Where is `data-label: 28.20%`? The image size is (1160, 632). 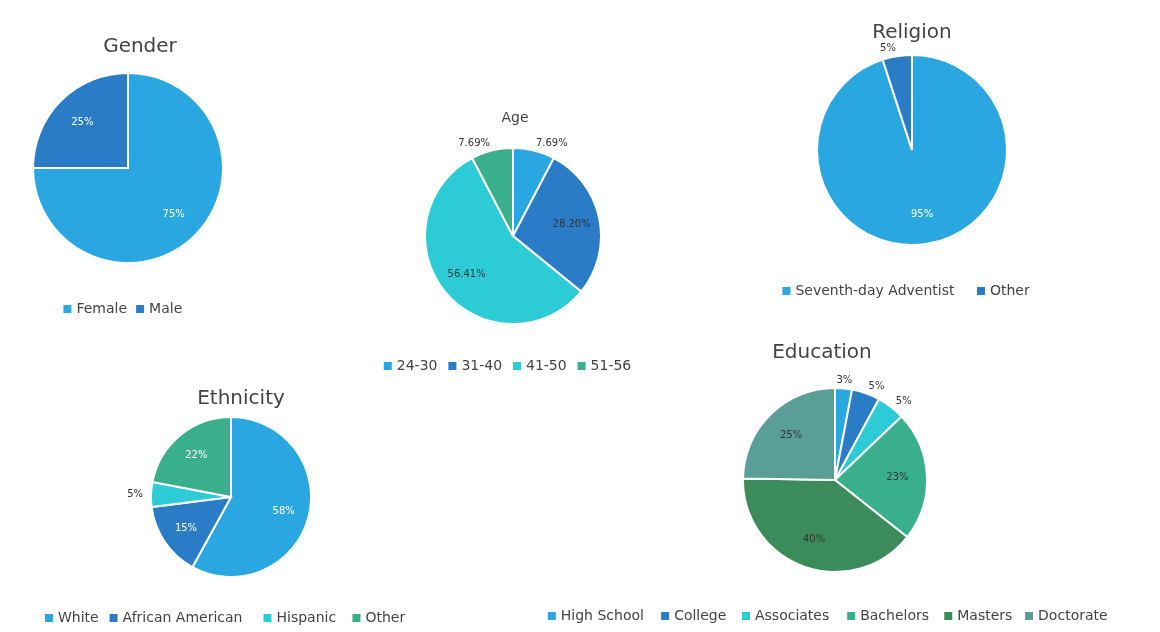
data-label: 28.20% is located at coordinates (571, 224).